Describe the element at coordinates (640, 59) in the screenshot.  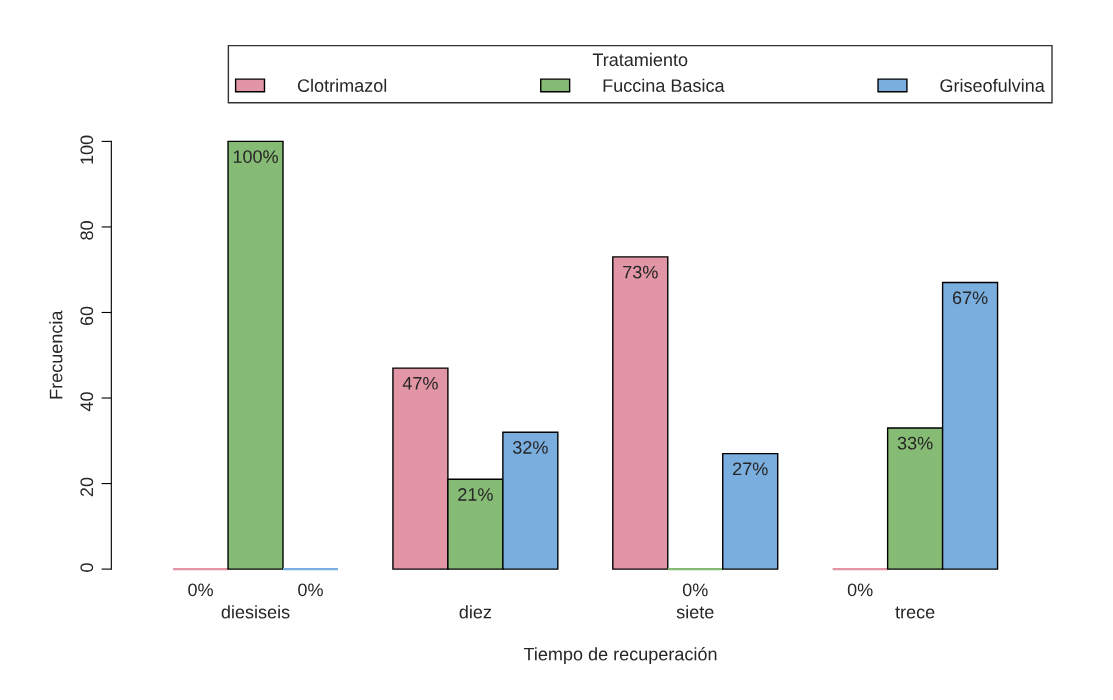
I see `legend-title: Tratamiento` at that location.